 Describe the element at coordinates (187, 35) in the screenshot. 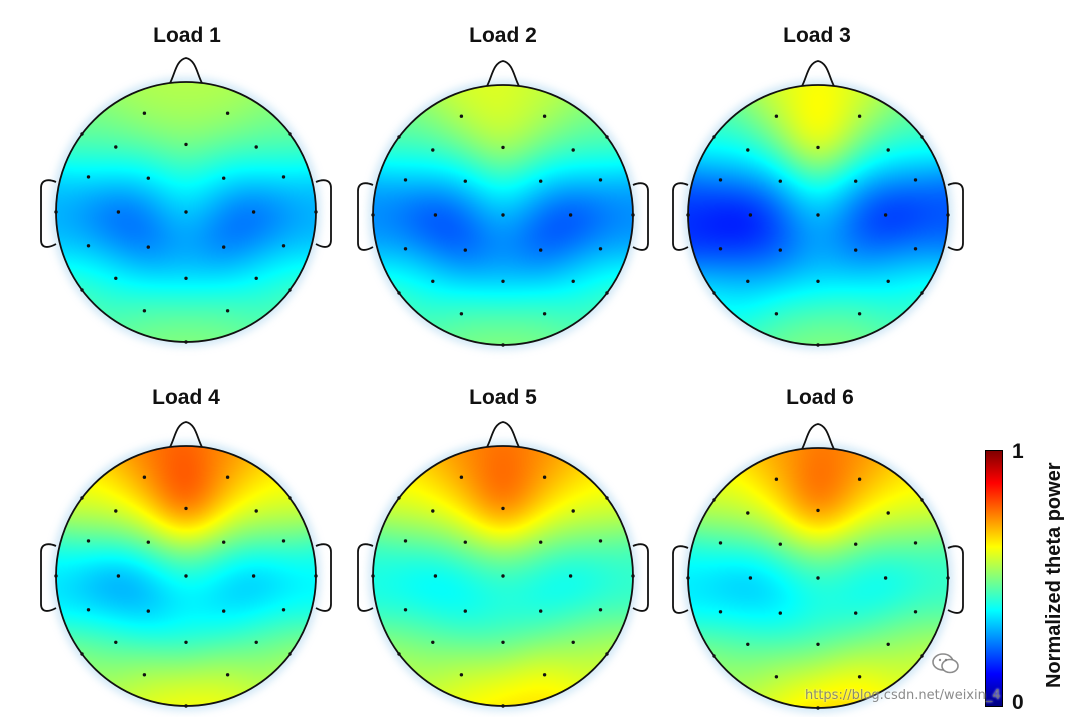

I see `panel-title-load-1: Load 1` at that location.